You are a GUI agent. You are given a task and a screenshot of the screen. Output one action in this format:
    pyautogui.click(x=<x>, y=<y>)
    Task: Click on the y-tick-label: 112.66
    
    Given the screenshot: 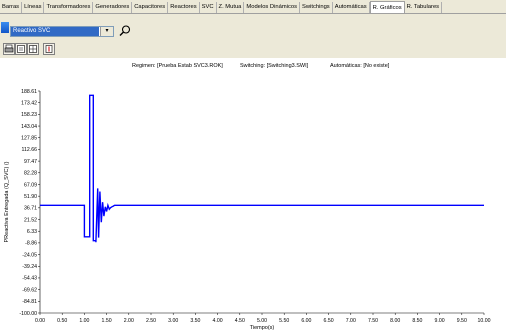 What is the action you would take?
    pyautogui.click(x=30, y=150)
    